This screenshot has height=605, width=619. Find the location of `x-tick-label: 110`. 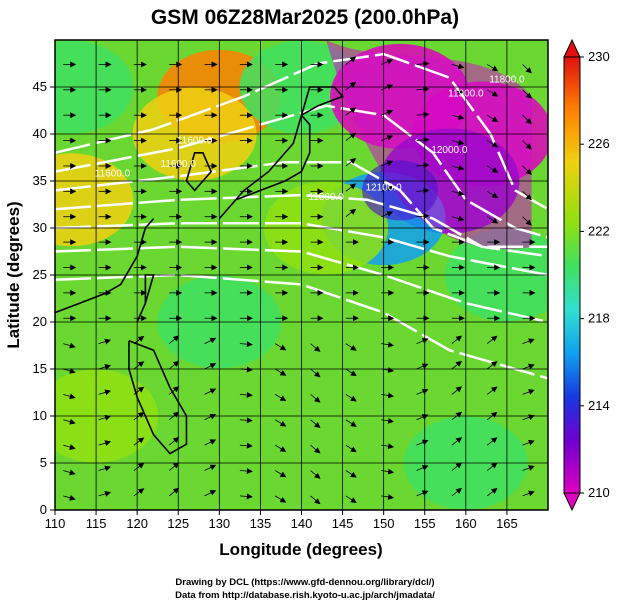

x-tick-label: 110 is located at coordinates (55, 523).